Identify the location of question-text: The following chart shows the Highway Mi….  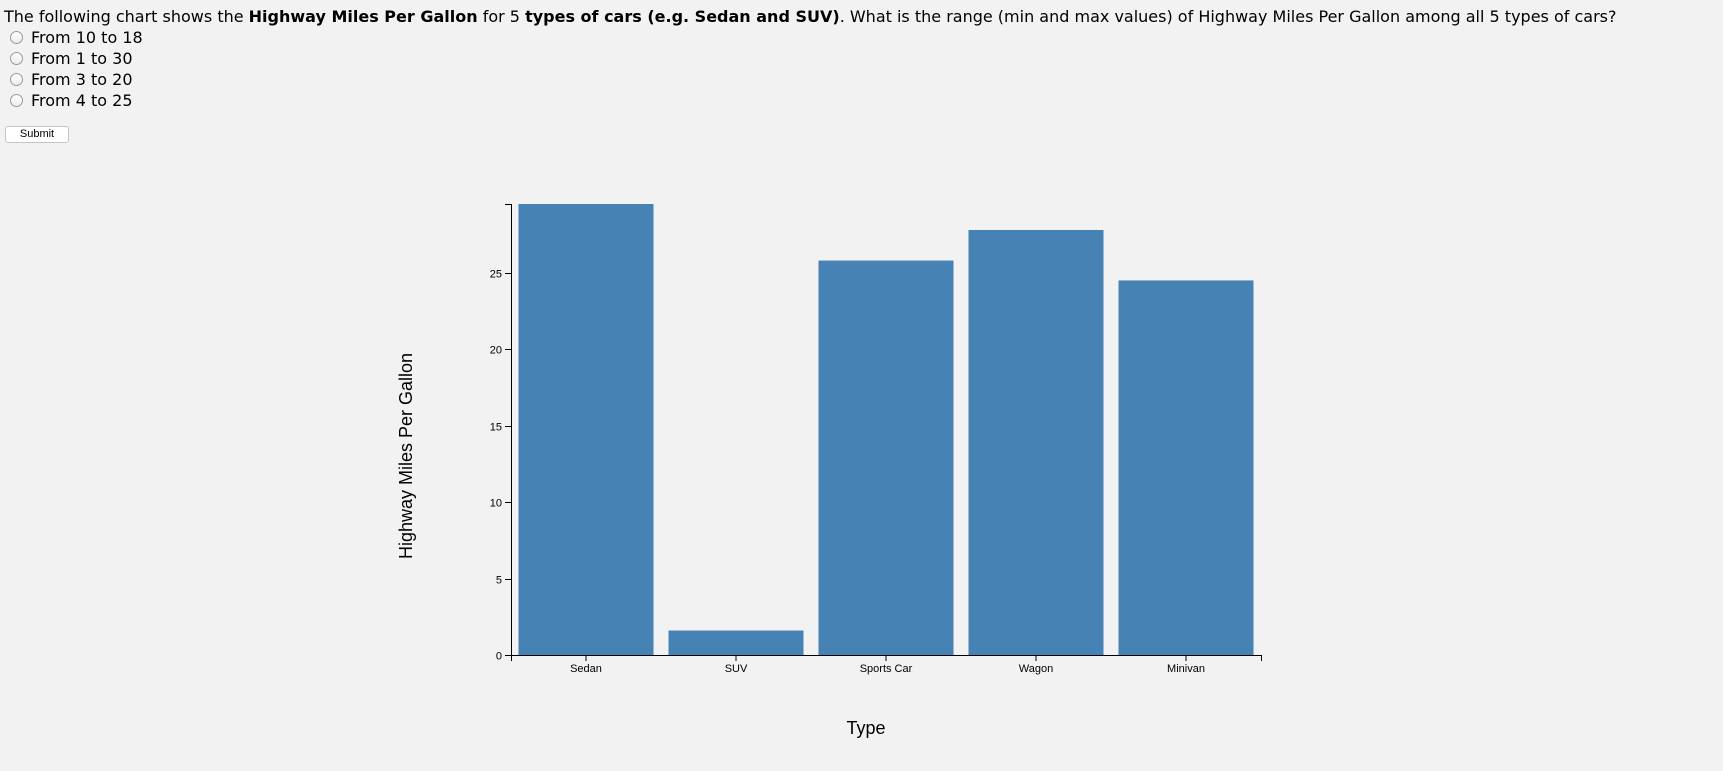
(810, 17).